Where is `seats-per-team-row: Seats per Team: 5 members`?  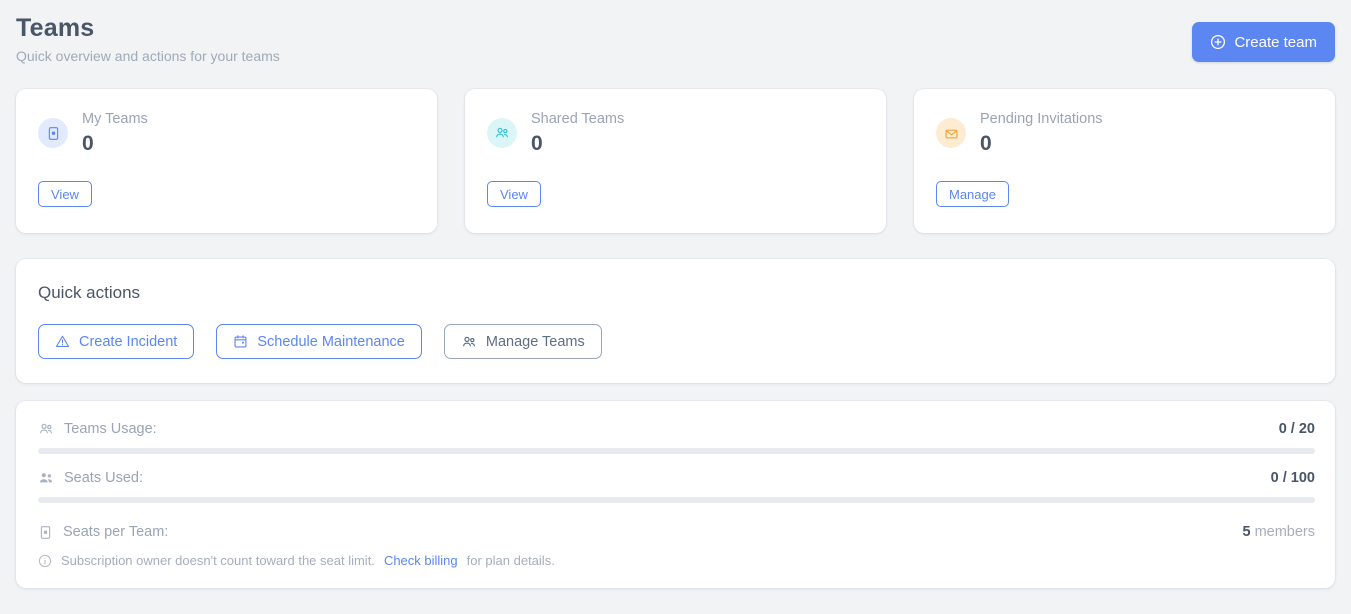 seats-per-team-row: Seats per Team: 5 members is located at coordinates (676, 532).